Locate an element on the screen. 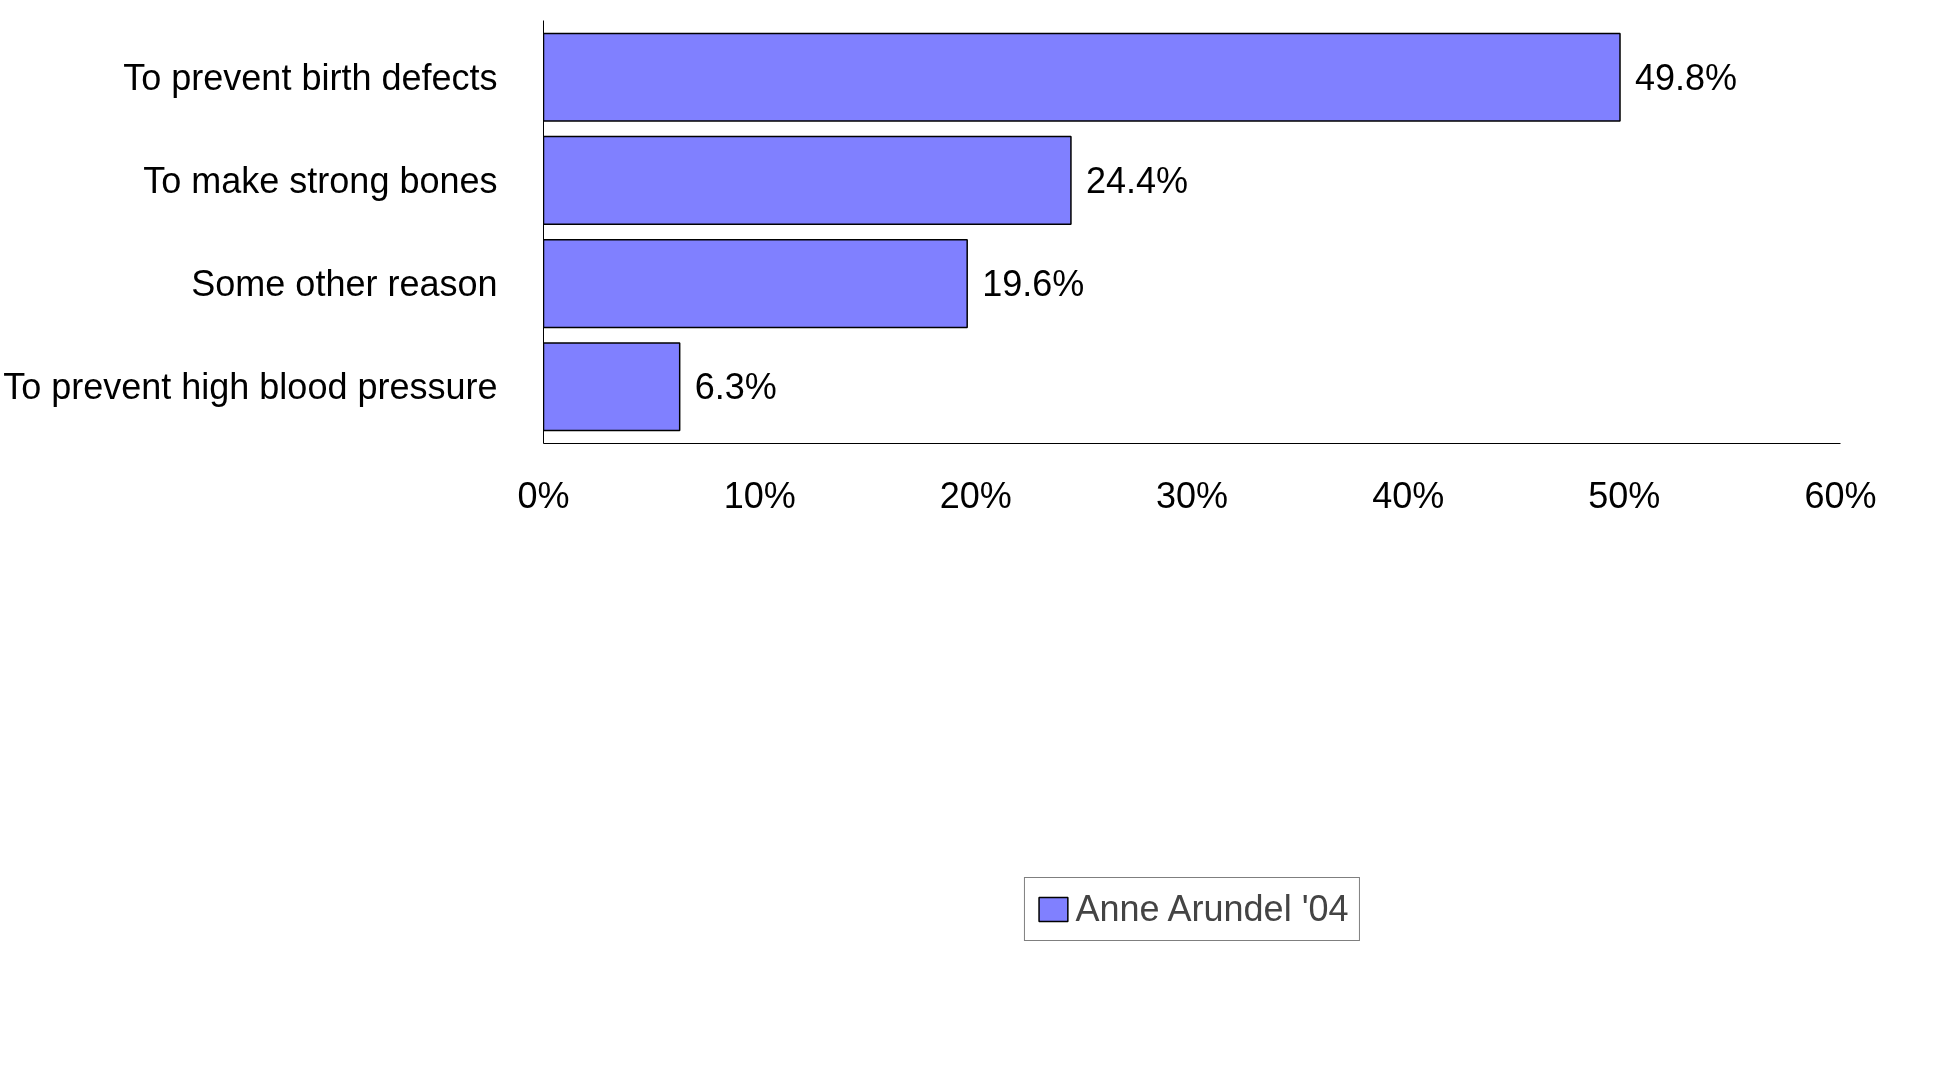  data-label: 6.3% is located at coordinates (735, 387).